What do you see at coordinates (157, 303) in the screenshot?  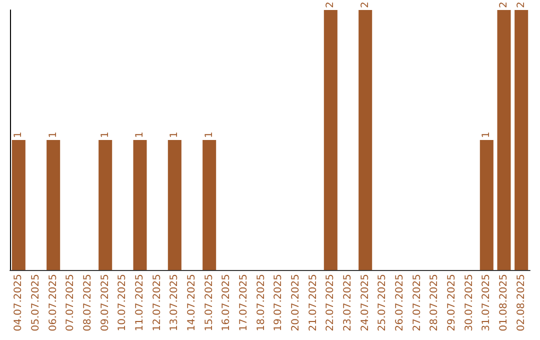 I see `x-tick-label: 12.07.2025` at bounding box center [157, 303].